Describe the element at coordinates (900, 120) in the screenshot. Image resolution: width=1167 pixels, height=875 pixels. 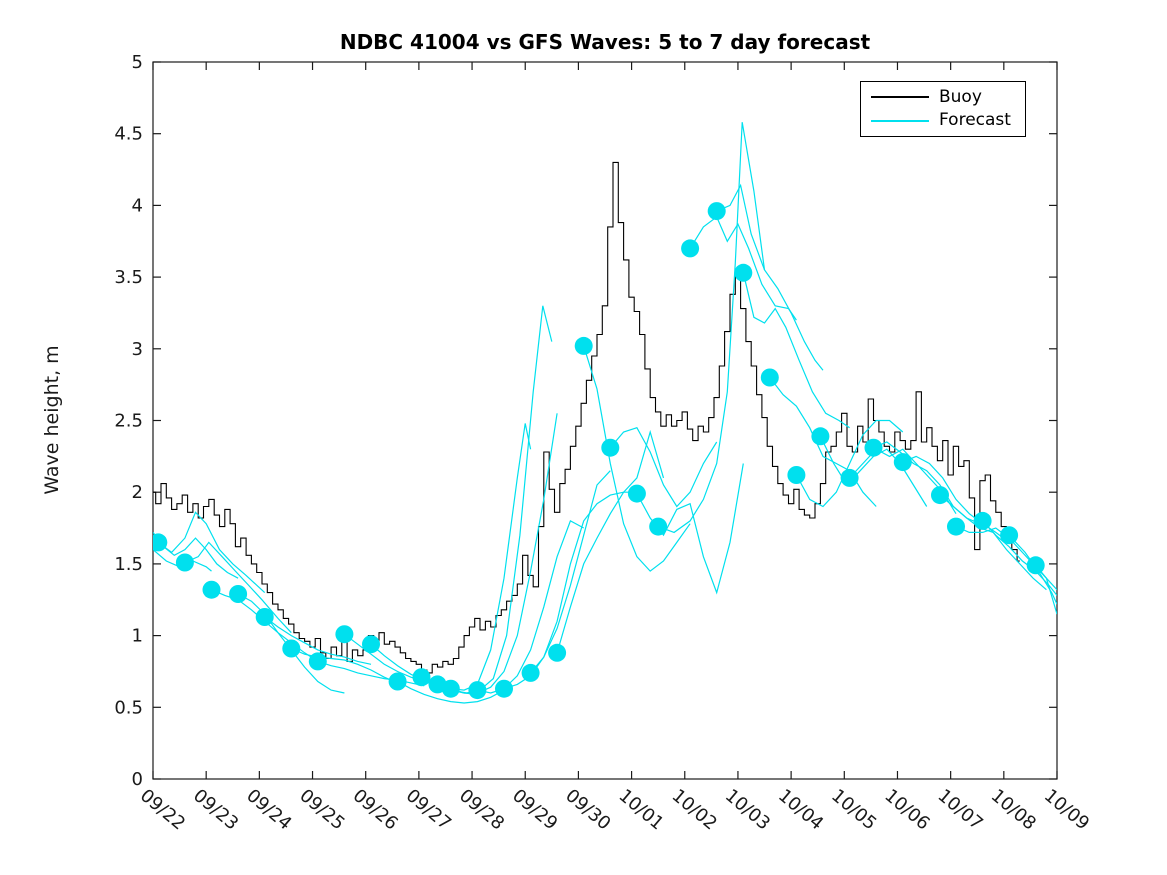
I see `forecast-line-sample` at that location.